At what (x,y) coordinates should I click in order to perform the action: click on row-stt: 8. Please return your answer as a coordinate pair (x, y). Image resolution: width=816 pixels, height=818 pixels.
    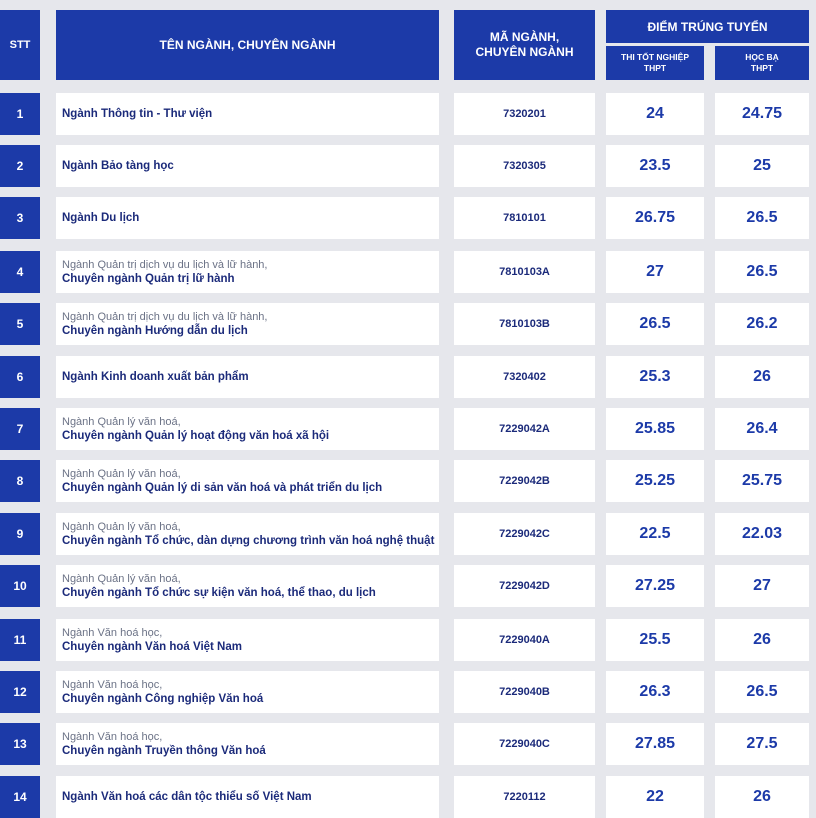
    Looking at the image, I should click on (20, 481).